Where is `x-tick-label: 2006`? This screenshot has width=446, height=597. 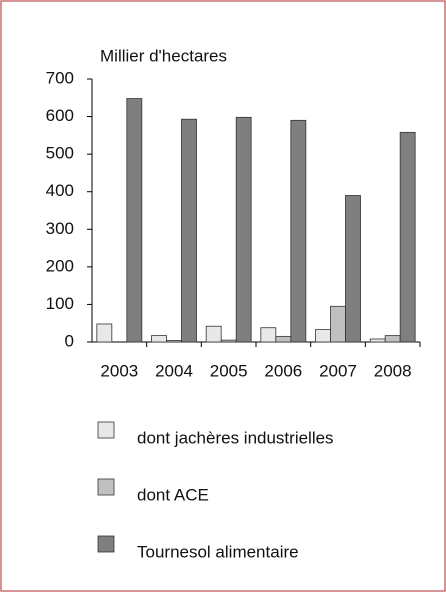 x-tick-label: 2006 is located at coordinates (283, 370).